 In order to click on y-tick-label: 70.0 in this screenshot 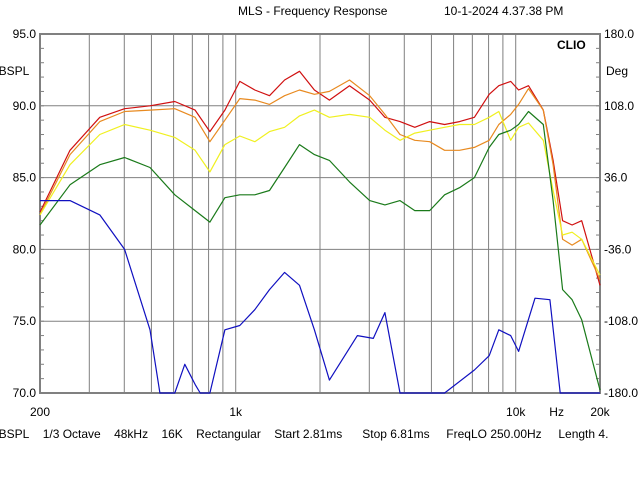, I will do `click(25, 393)`.